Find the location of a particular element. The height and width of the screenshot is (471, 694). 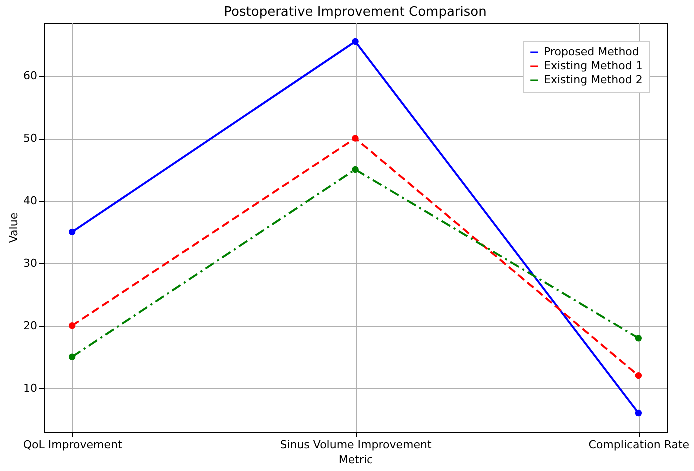

x-tick-label: QoL Improvement is located at coordinates (73, 445).